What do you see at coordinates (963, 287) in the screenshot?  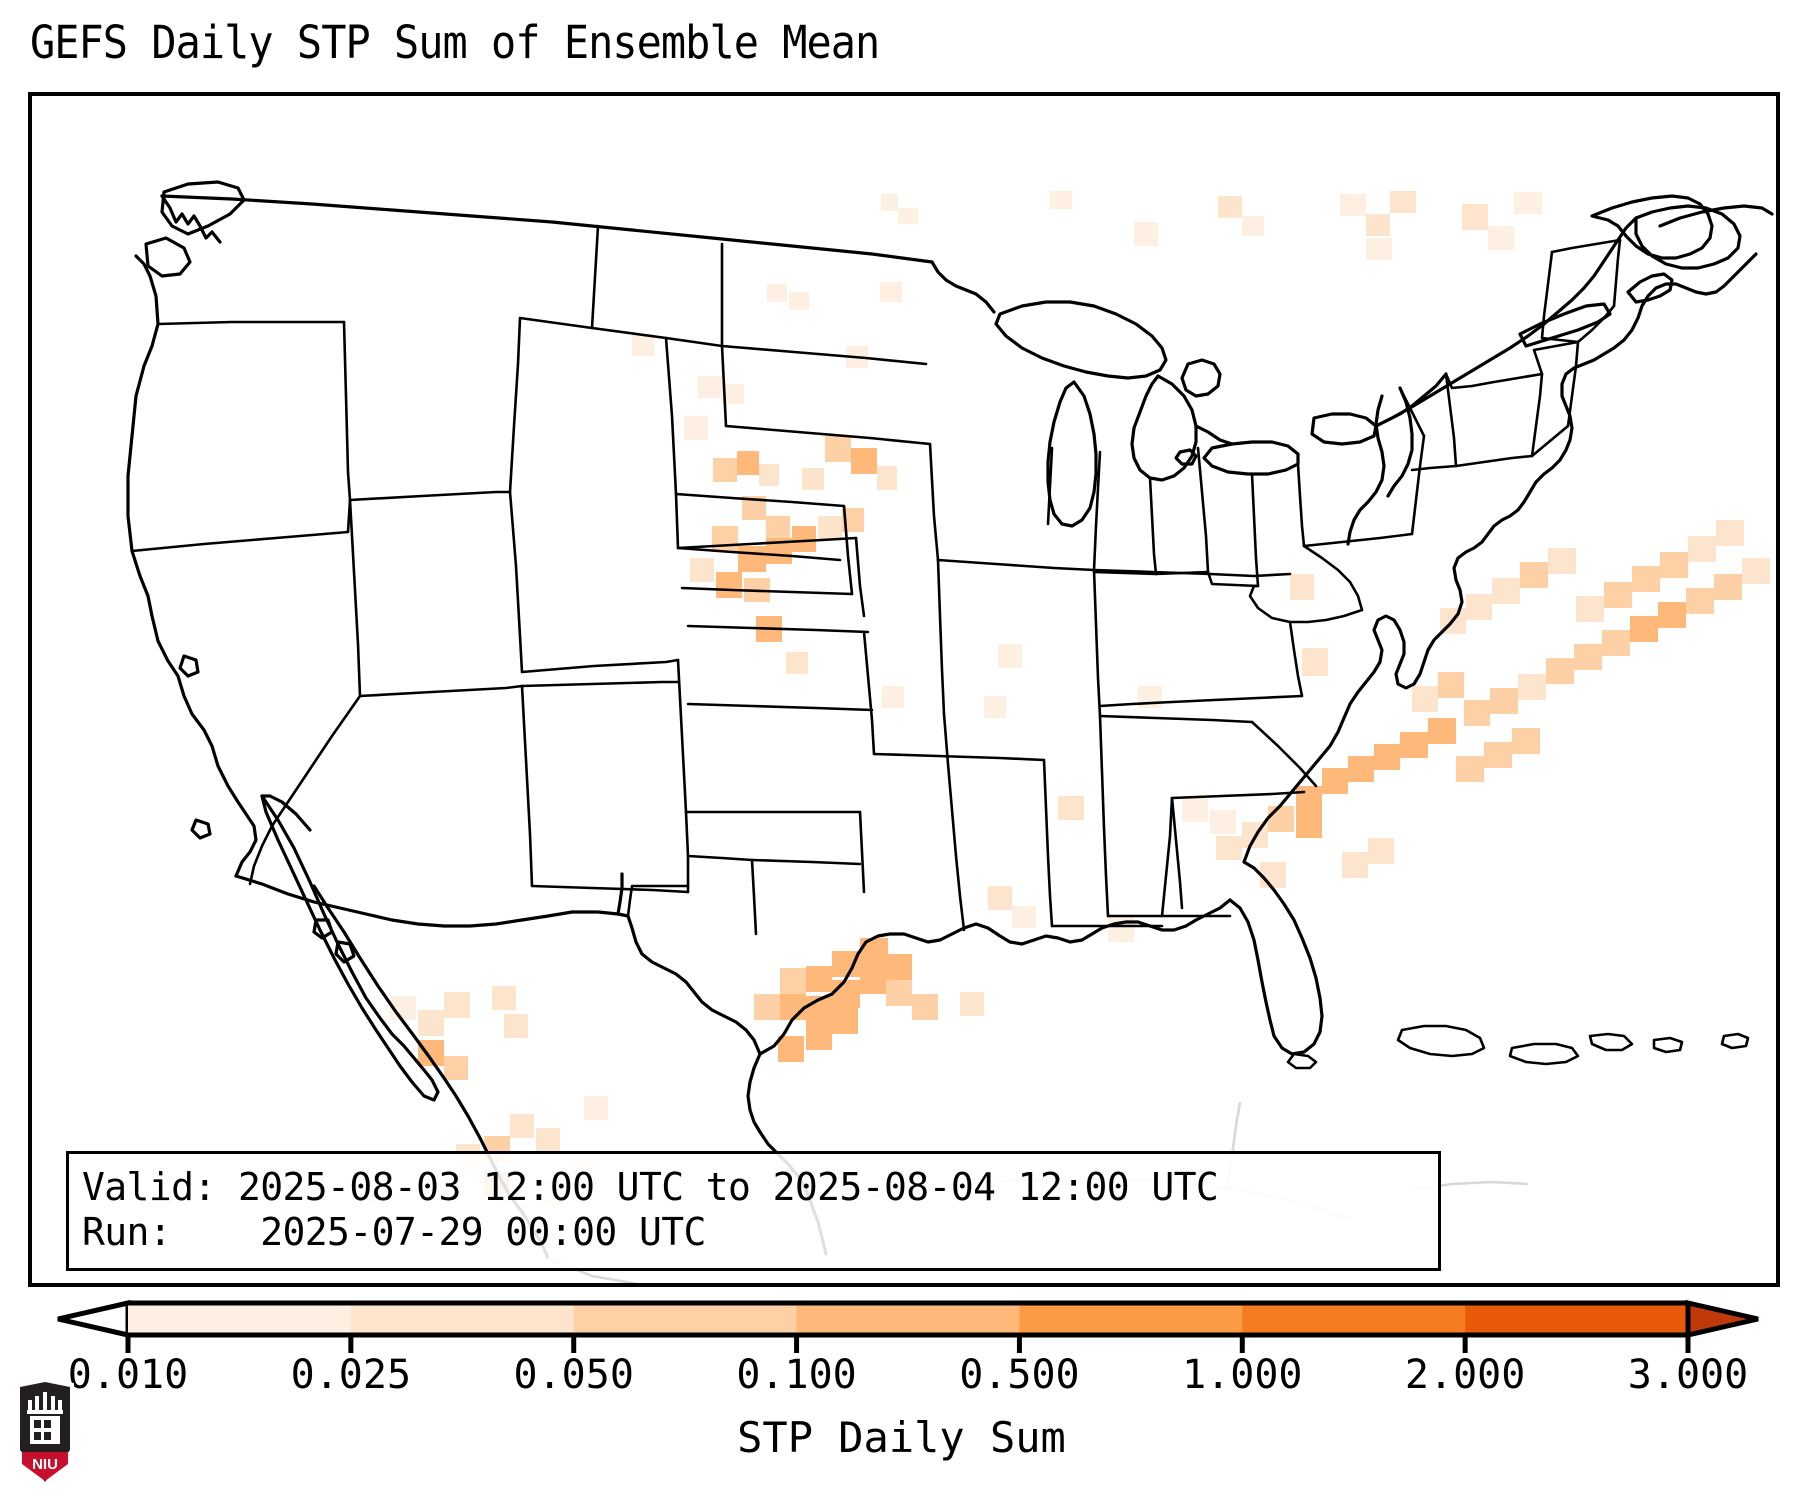 I see `lake-of-woods` at bounding box center [963, 287].